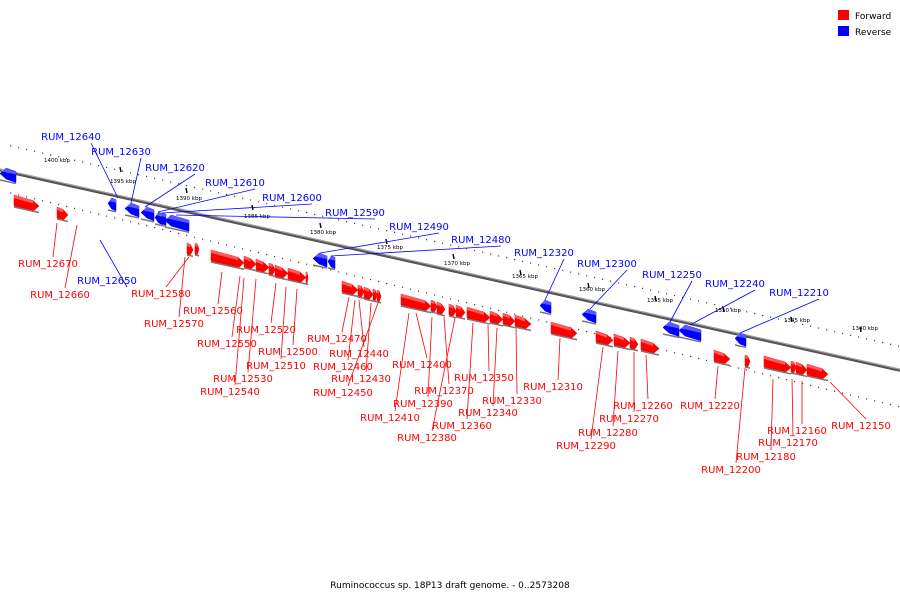  I want to click on gene-label: RUM_12340, so click(488, 413).